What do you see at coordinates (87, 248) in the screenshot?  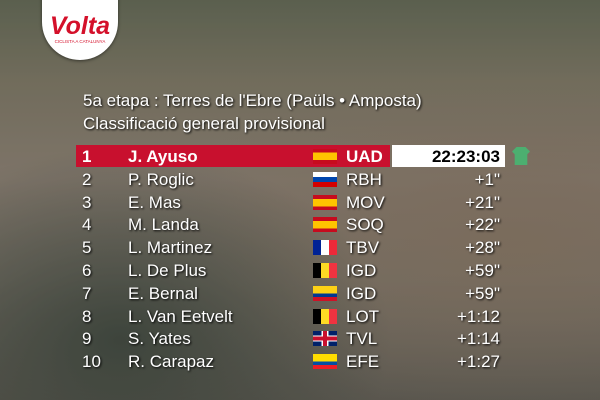 I see `rank: 5` at bounding box center [87, 248].